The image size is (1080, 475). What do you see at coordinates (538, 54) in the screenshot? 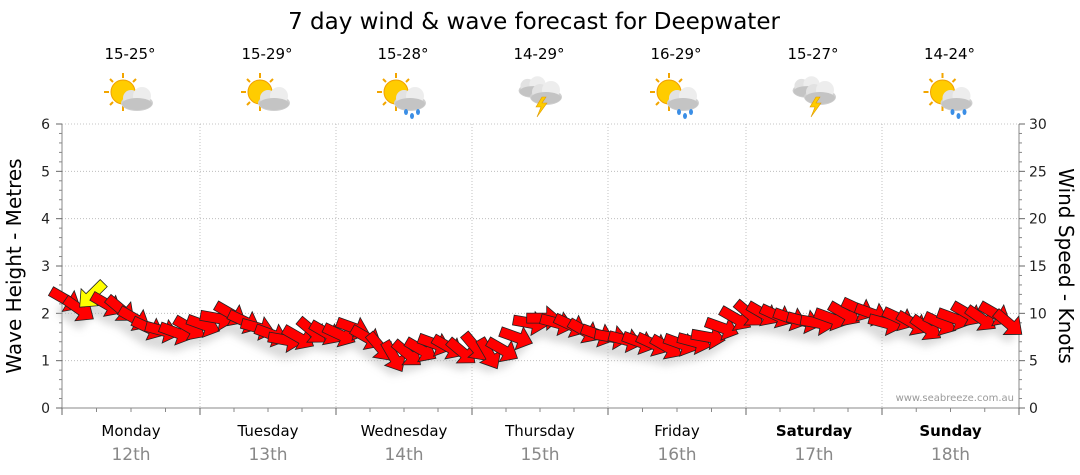
I see `temperature-range-label: 14-29°` at bounding box center [538, 54].